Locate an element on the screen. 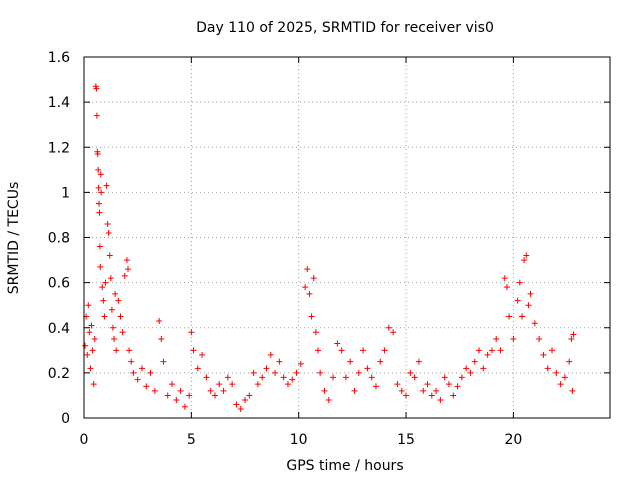  x-tick-label: 10 is located at coordinates (299, 440).